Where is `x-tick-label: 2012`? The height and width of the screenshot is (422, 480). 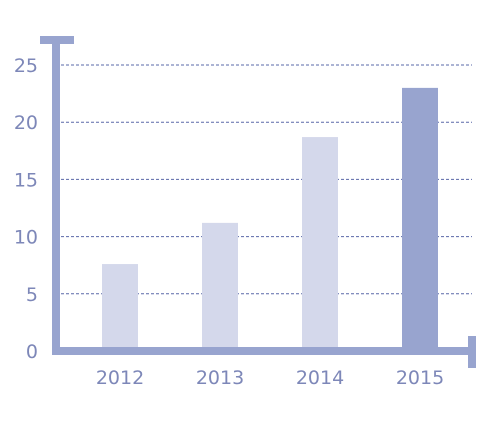
x-tick-label: 2012 is located at coordinates (120, 378).